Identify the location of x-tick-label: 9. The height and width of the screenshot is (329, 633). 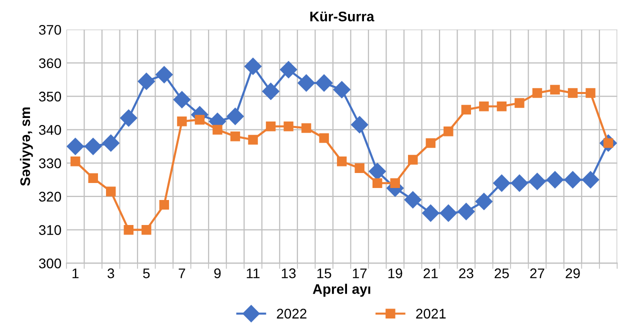
(217, 273).